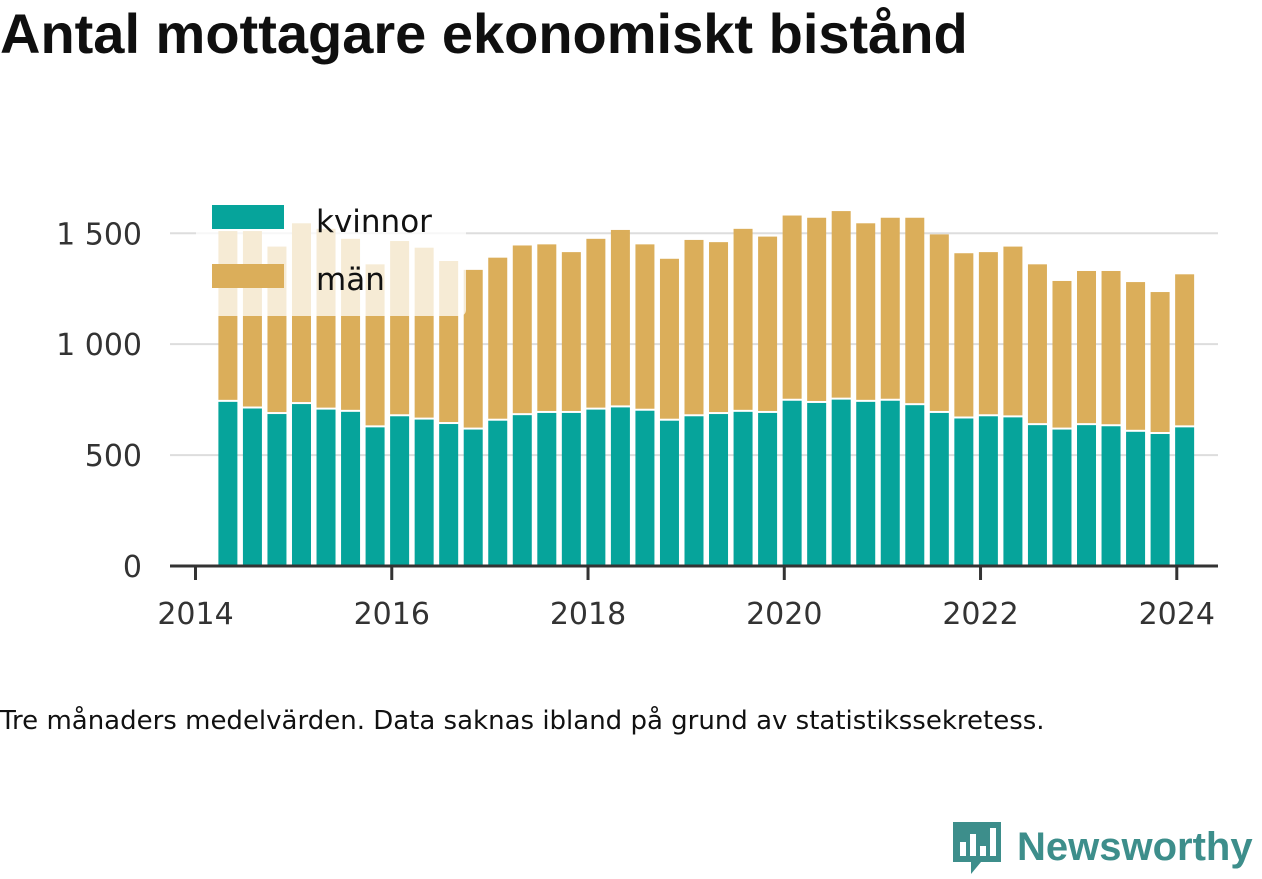 Image resolution: width=1262 pixels, height=879 pixels. What do you see at coordinates (350, 280) in the screenshot?
I see `legend-item-man-label: män` at bounding box center [350, 280].